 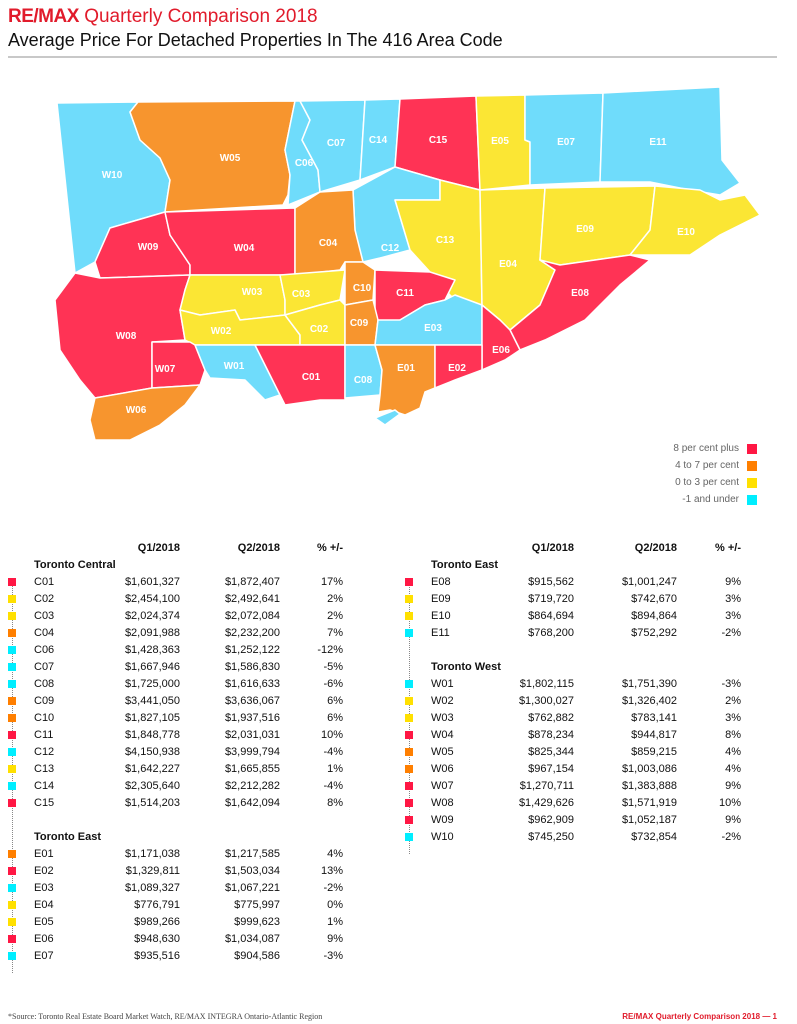 What do you see at coordinates (546, 684) in the screenshot?
I see `q1-price: $1,802,115` at bounding box center [546, 684].